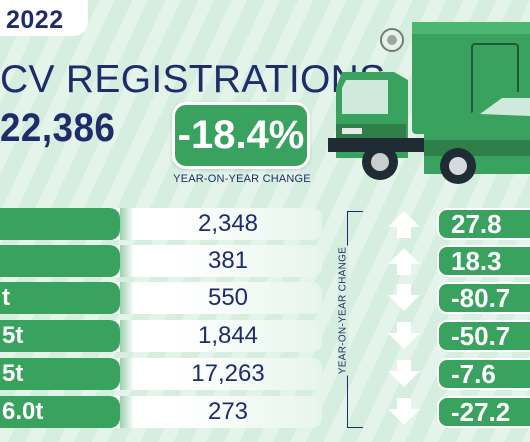 This screenshot has height=442, width=530. What do you see at coordinates (58, 128) in the screenshot?
I see `total-registrations: 22,386` at bounding box center [58, 128].